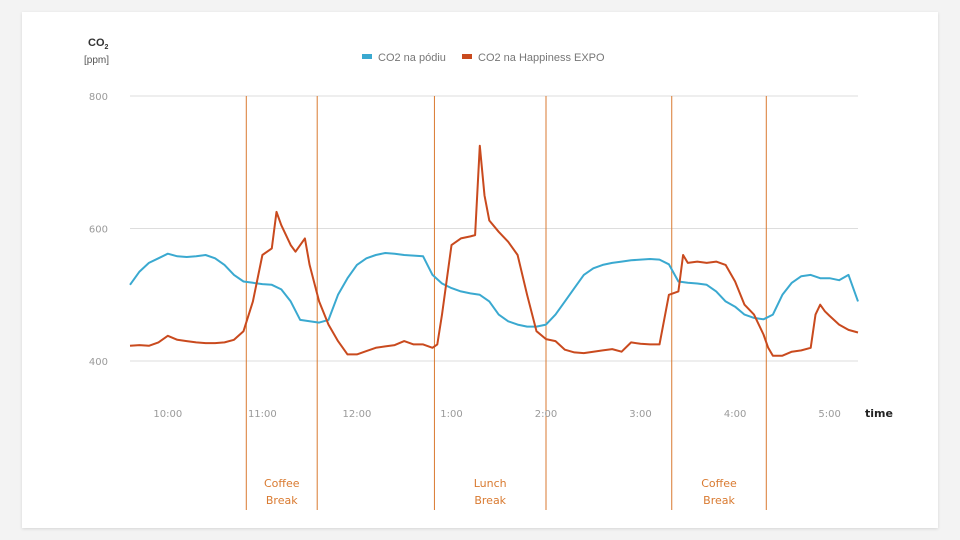 The height and width of the screenshot is (540, 960). Describe the element at coordinates (879, 413) in the screenshot. I see `x-axis-label: time` at that location.